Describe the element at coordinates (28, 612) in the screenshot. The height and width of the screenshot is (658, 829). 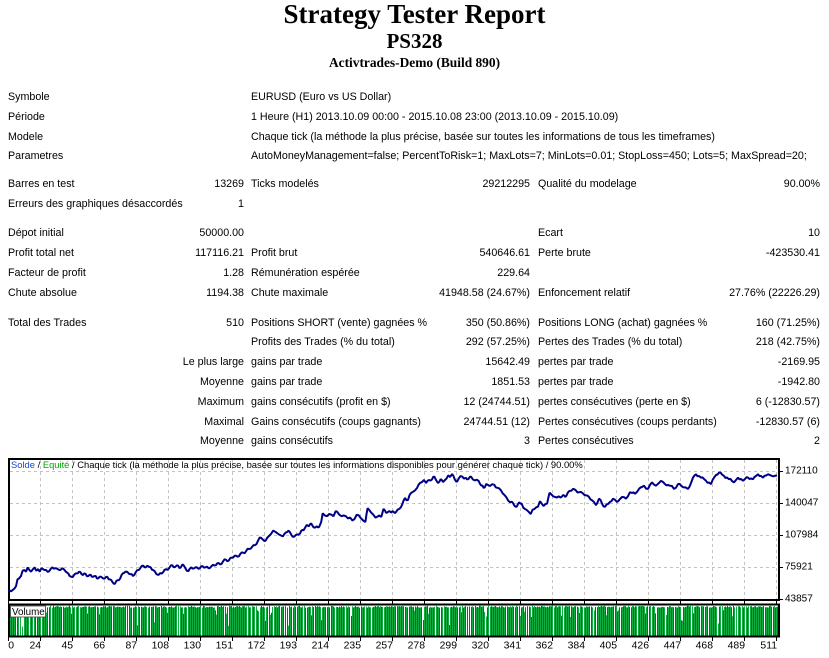
I see `svg-text: Volume` at that location.